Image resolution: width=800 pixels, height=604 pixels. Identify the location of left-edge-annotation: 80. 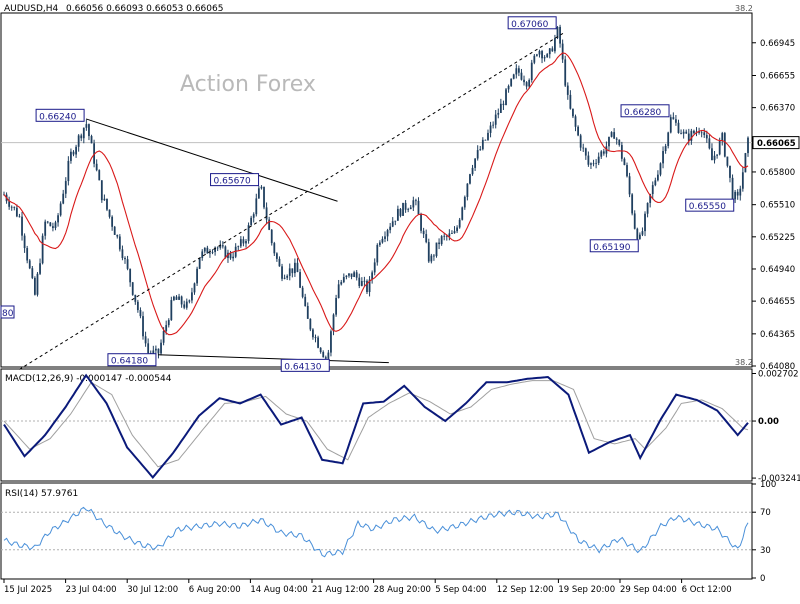
(7, 312).